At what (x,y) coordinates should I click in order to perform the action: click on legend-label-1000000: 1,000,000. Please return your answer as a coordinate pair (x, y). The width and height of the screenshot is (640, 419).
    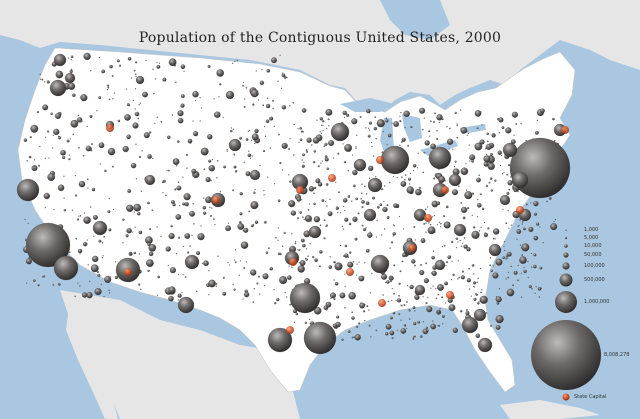
    Looking at the image, I should click on (597, 302).